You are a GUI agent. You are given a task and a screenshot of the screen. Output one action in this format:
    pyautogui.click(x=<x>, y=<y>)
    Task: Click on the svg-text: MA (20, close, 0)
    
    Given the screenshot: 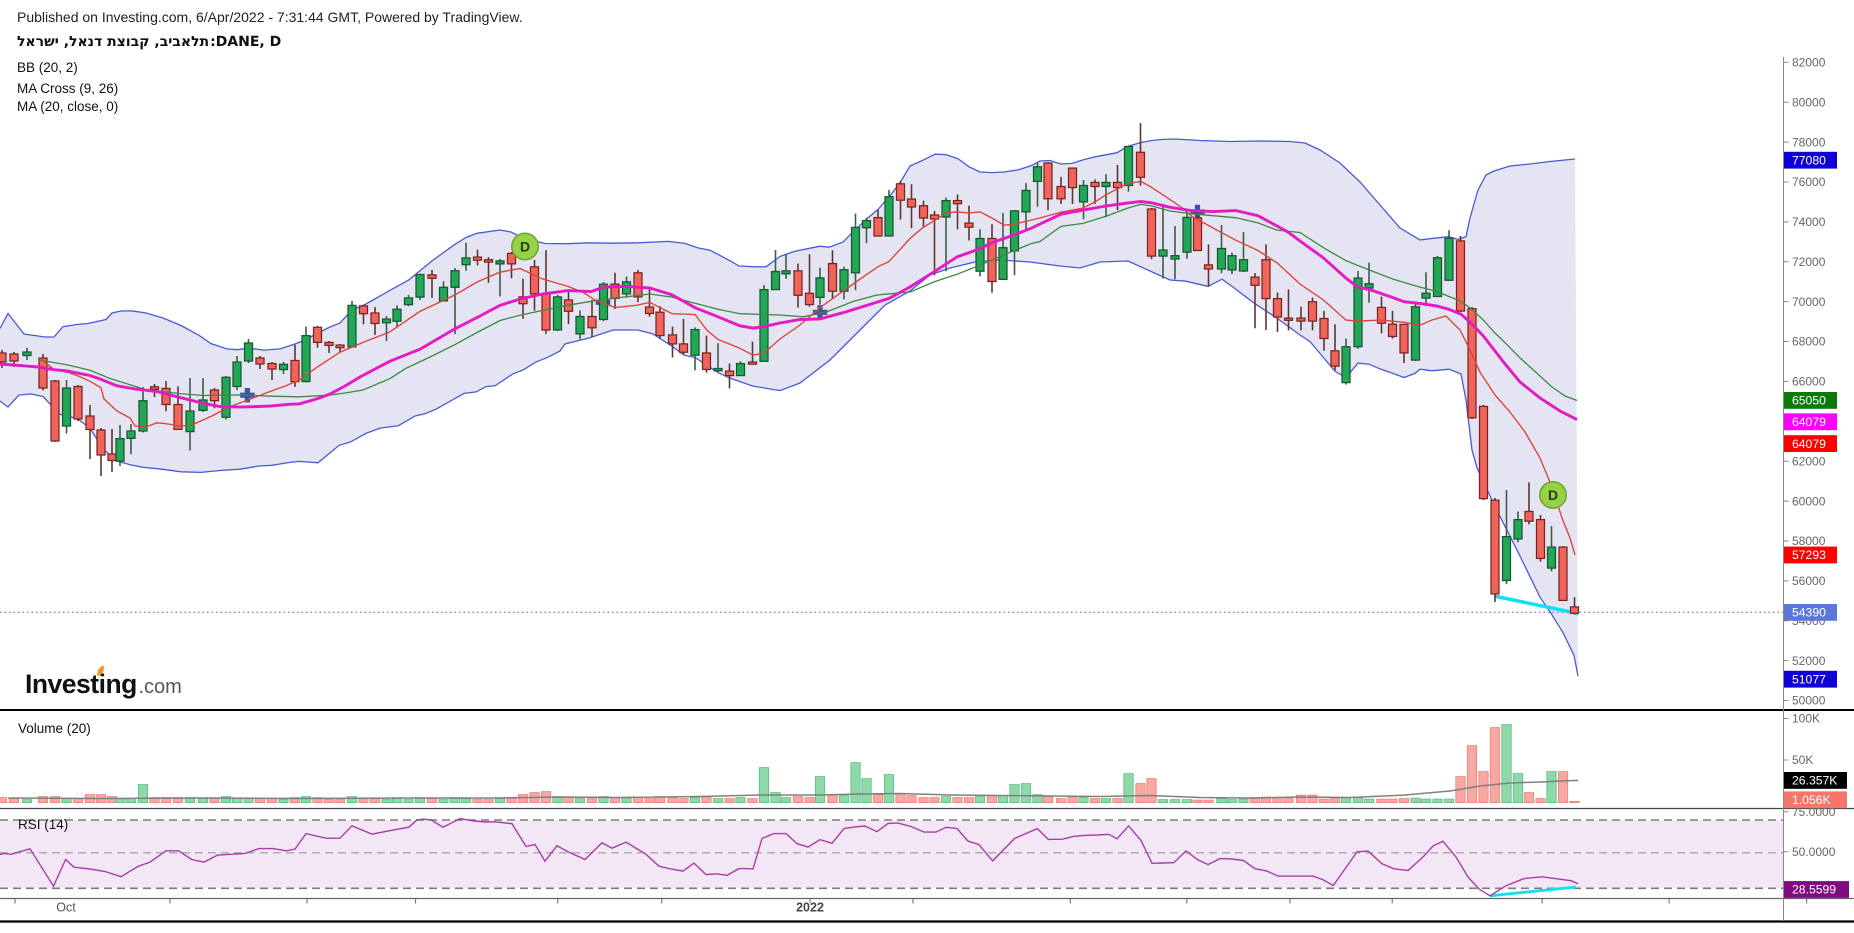 What is the action you would take?
    pyautogui.click(x=67, y=106)
    